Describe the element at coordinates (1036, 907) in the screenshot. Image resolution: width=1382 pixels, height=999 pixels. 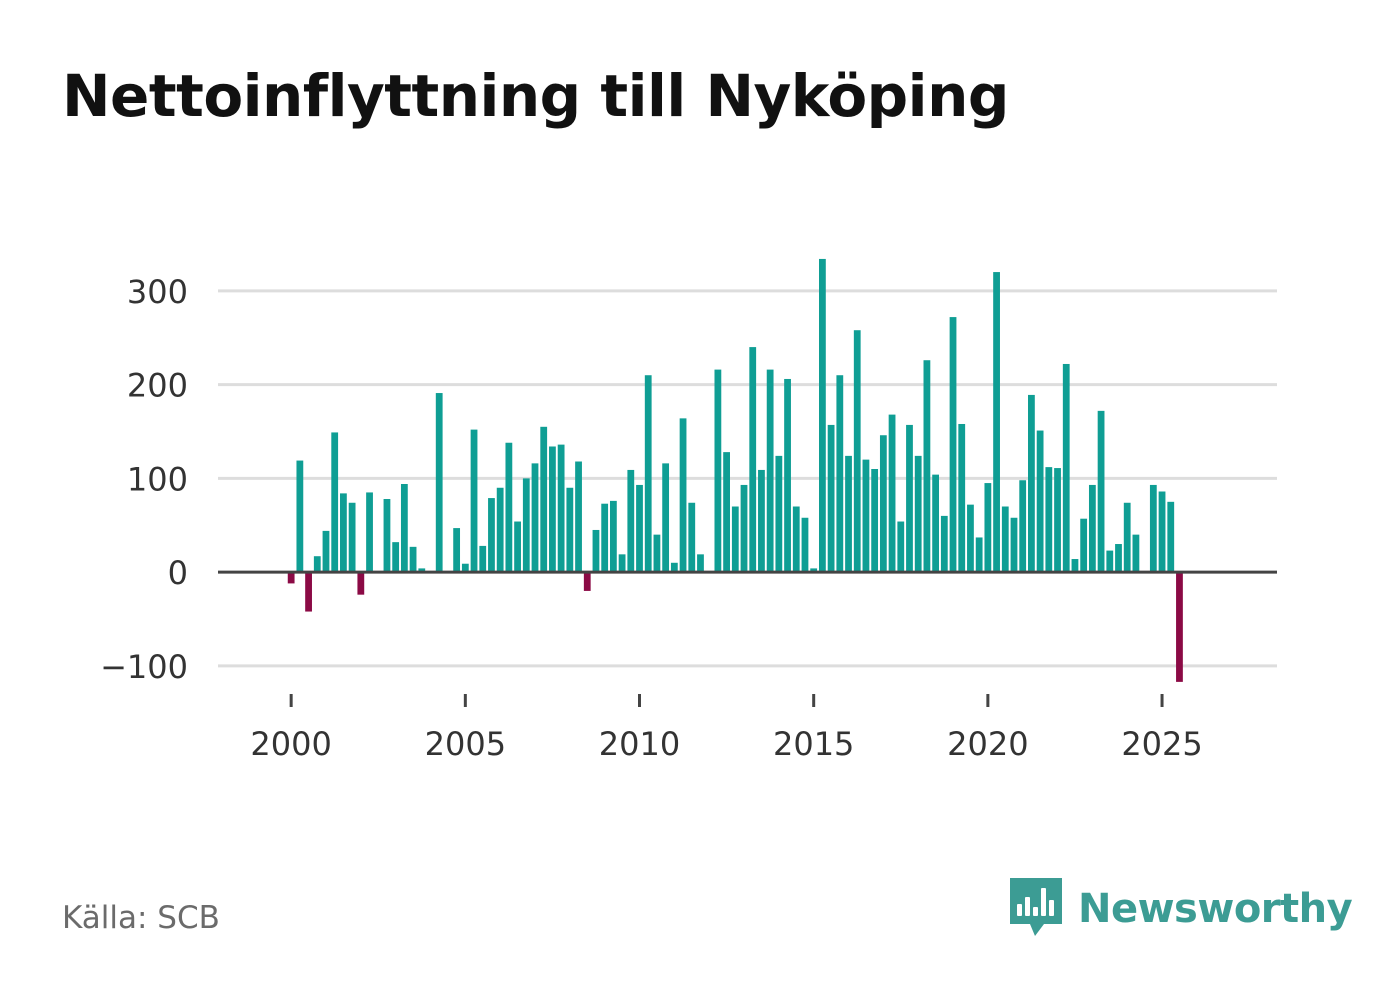
I see `newsworthy-chart-bubble-icon` at that location.